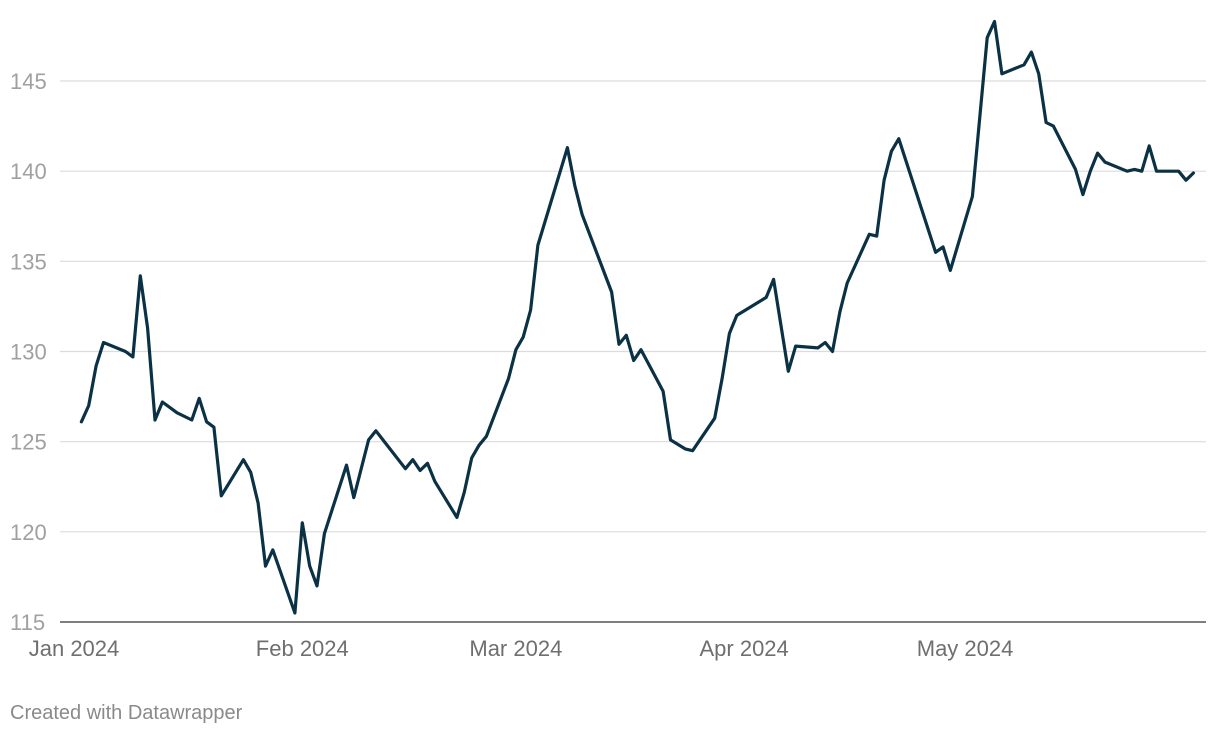 The width and height of the screenshot is (1220, 738). Describe the element at coordinates (302, 648) in the screenshot. I see `x-tick-label: Feb 2024` at that location.